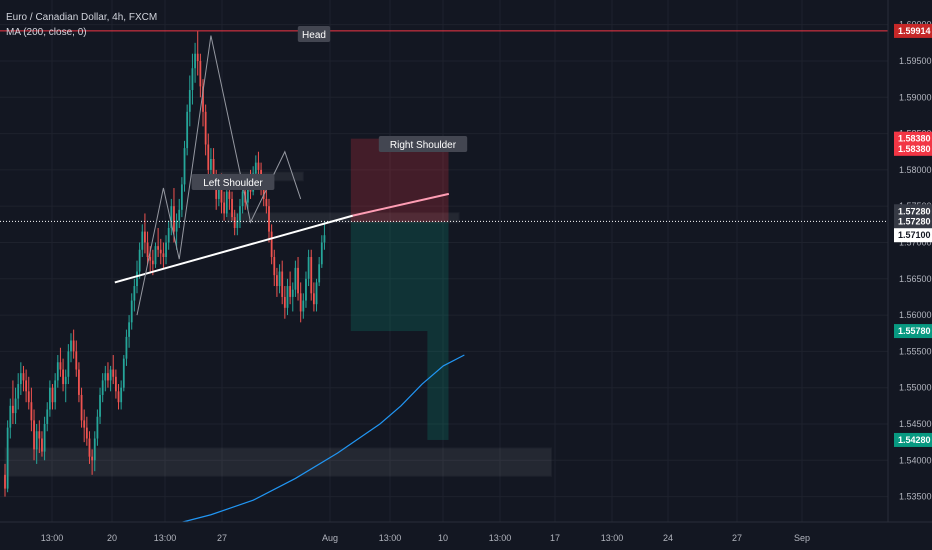  Describe the element at coordinates (915, 279) in the screenshot. I see `price-tick: 1.56500` at that location.